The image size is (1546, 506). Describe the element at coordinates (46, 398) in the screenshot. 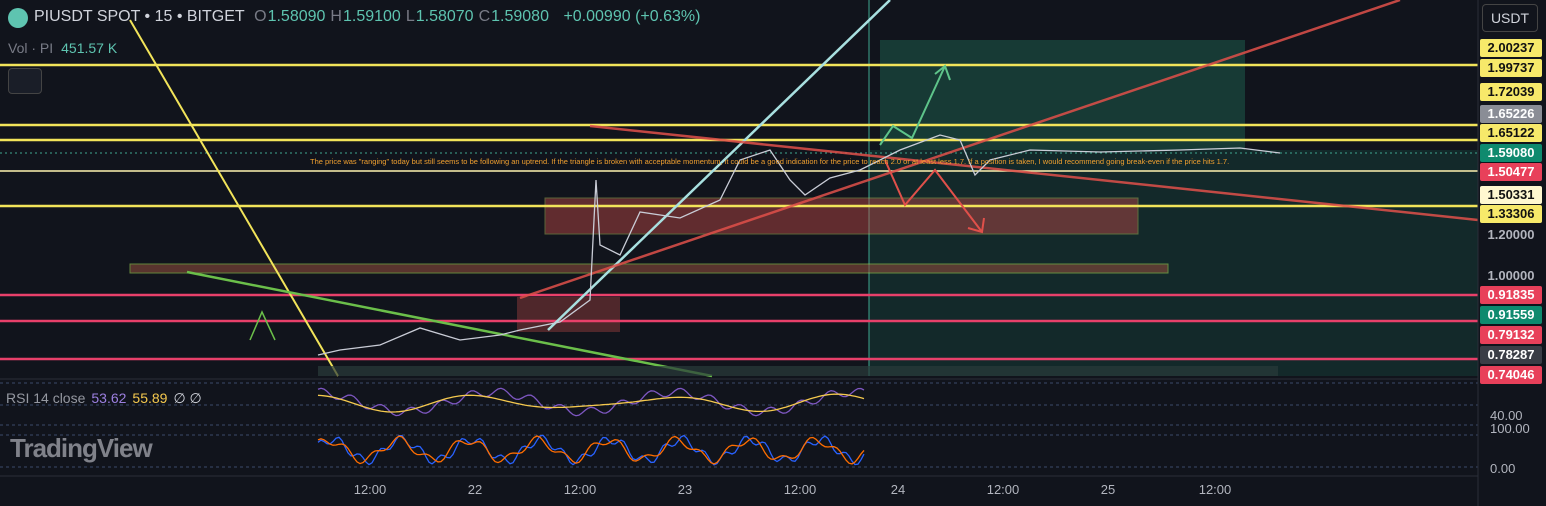

I see `rsi-label: RSI 14 close` at that location.